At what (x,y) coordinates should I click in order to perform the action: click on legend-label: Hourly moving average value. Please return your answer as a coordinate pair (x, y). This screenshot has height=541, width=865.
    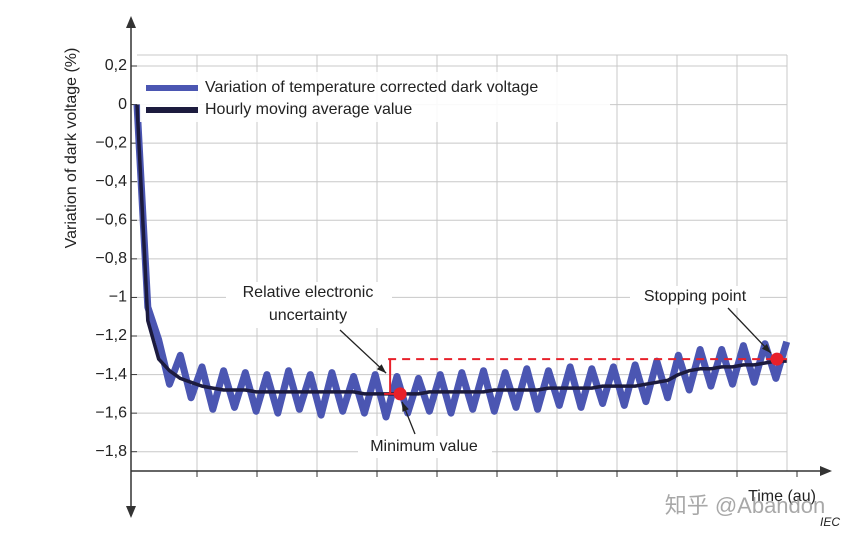
    Looking at the image, I should click on (308, 109).